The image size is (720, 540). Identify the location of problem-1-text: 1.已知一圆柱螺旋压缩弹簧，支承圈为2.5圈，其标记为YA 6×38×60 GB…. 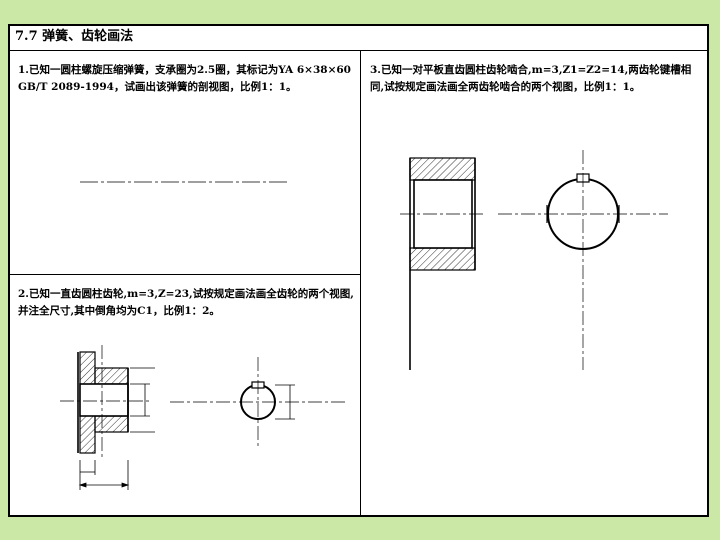
(186, 78).